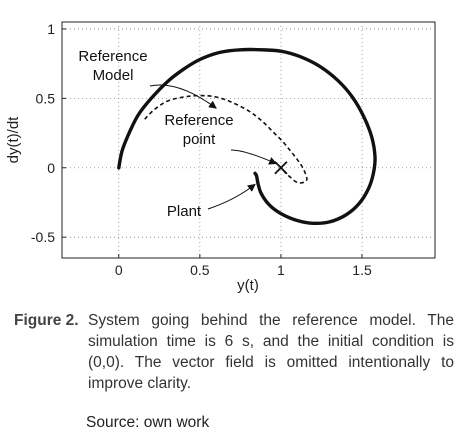 The width and height of the screenshot is (462, 438). Describe the element at coordinates (43, 237) in the screenshot. I see `y-tick-label: -0.5` at that location.